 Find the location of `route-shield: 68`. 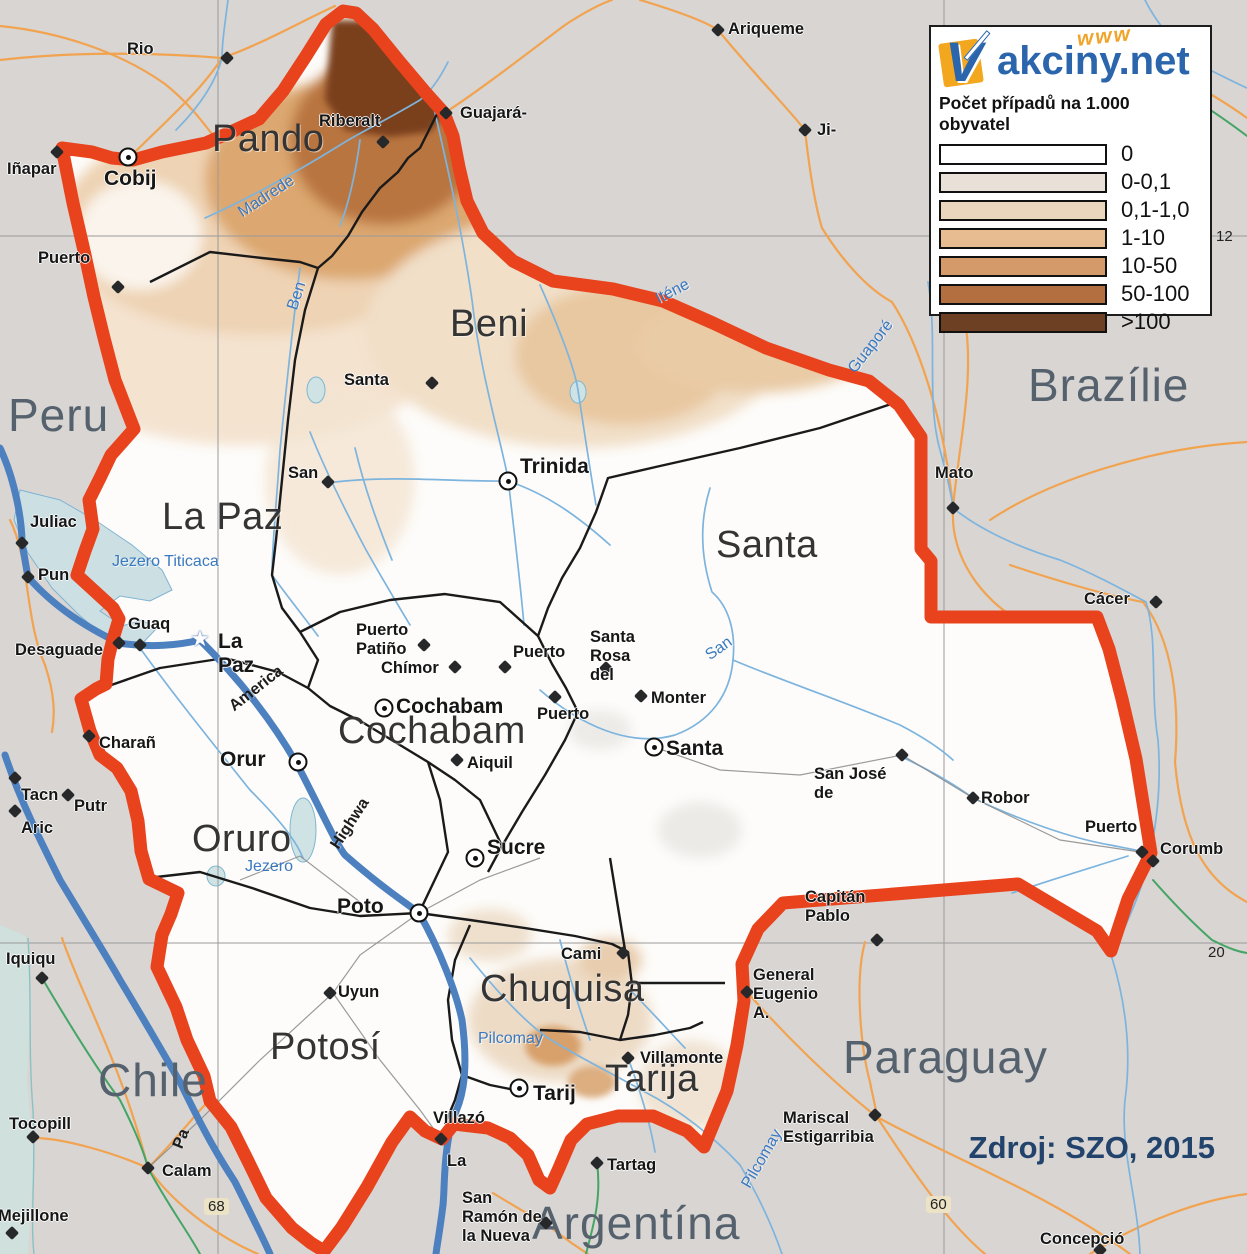

route-shield: 68 is located at coordinates (216, 1206).